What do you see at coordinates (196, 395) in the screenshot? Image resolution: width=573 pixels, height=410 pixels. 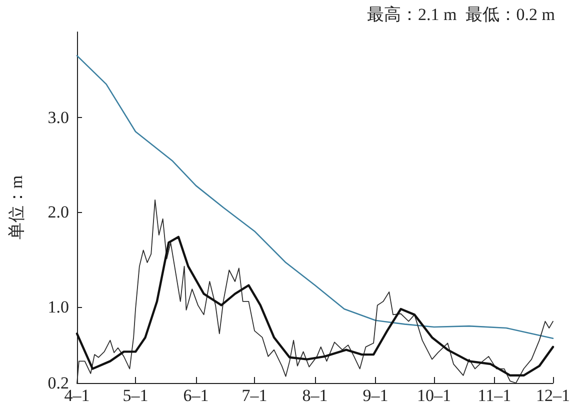 I see `x-tick-label: 6–1` at bounding box center [196, 395].